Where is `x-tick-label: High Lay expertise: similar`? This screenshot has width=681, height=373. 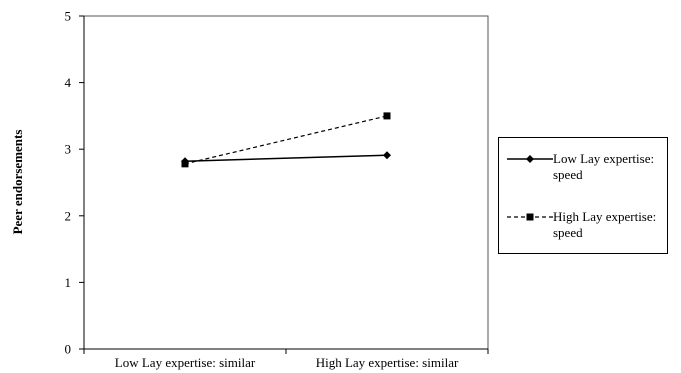
x-tick-label: High Lay expertise: similar is located at coordinates (387, 362).